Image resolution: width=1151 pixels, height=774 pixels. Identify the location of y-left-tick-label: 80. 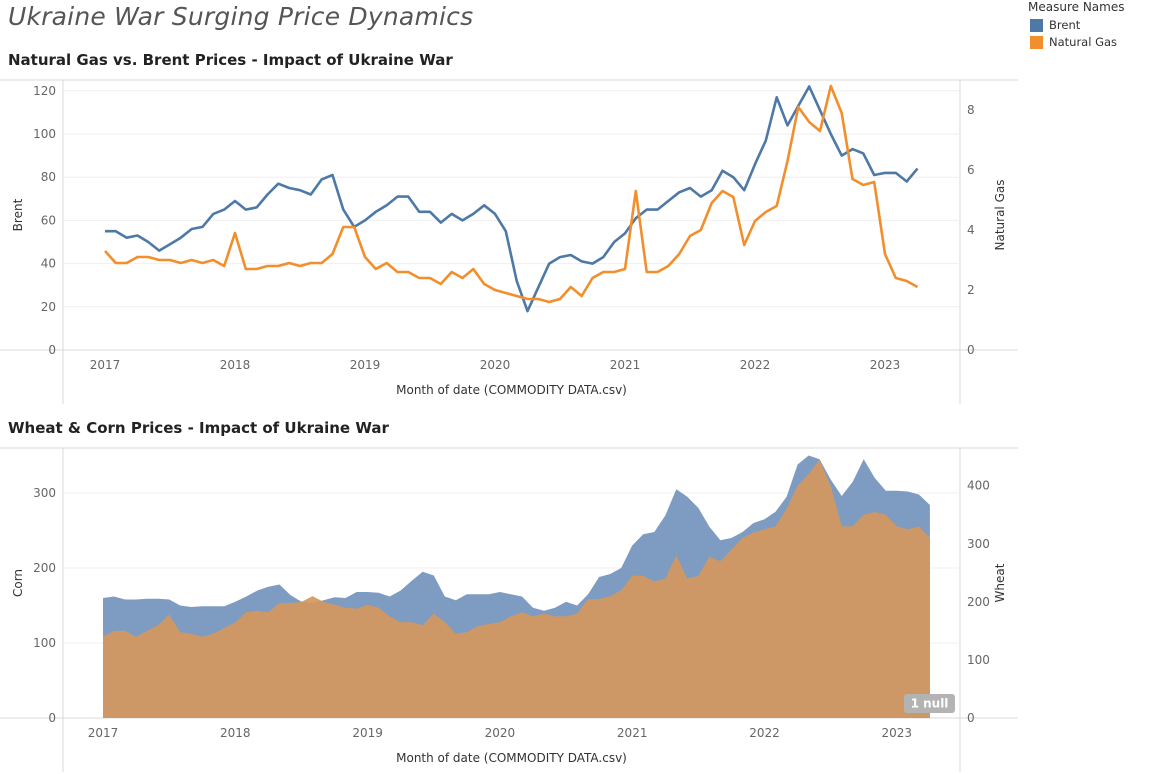
(48, 177).